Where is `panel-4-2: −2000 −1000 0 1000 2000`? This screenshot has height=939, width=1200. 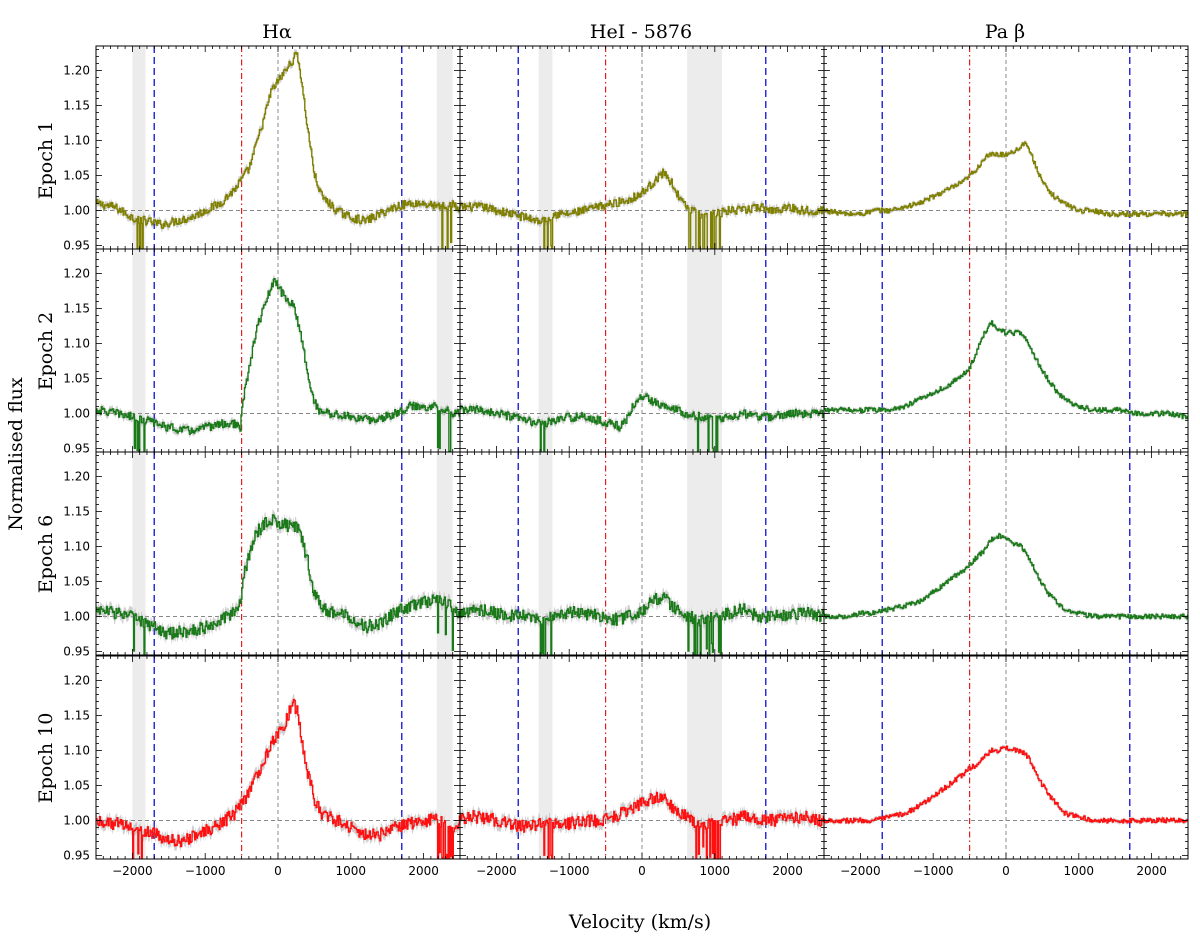
panel-4-2: −2000 −1000 0 1000 2000 is located at coordinates (642, 766).